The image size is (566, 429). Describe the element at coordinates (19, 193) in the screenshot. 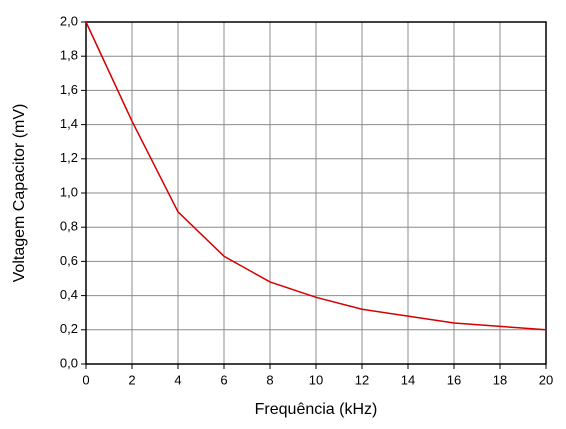

I see `y-axis-title: Voltagem Capacitor (mV)` at that location.